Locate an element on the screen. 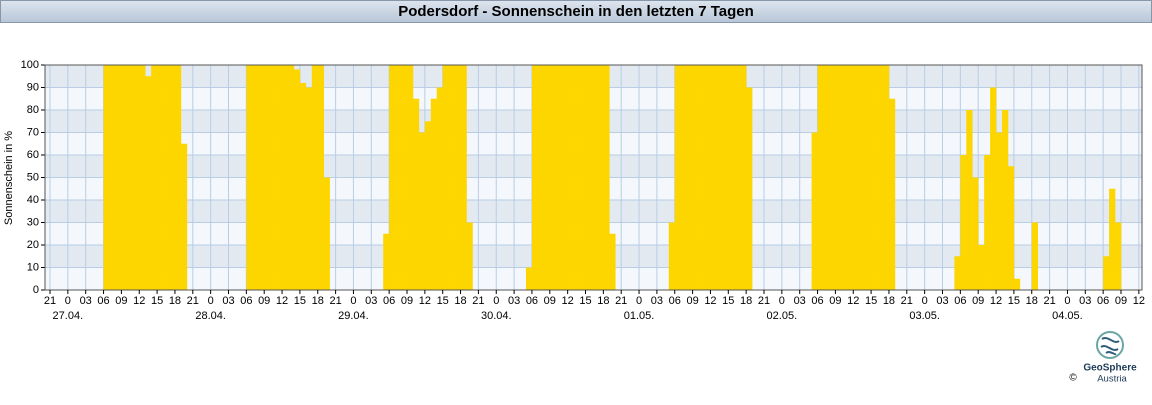 The height and width of the screenshot is (405, 1152). y-tick-label: 10 is located at coordinates (33, 267).